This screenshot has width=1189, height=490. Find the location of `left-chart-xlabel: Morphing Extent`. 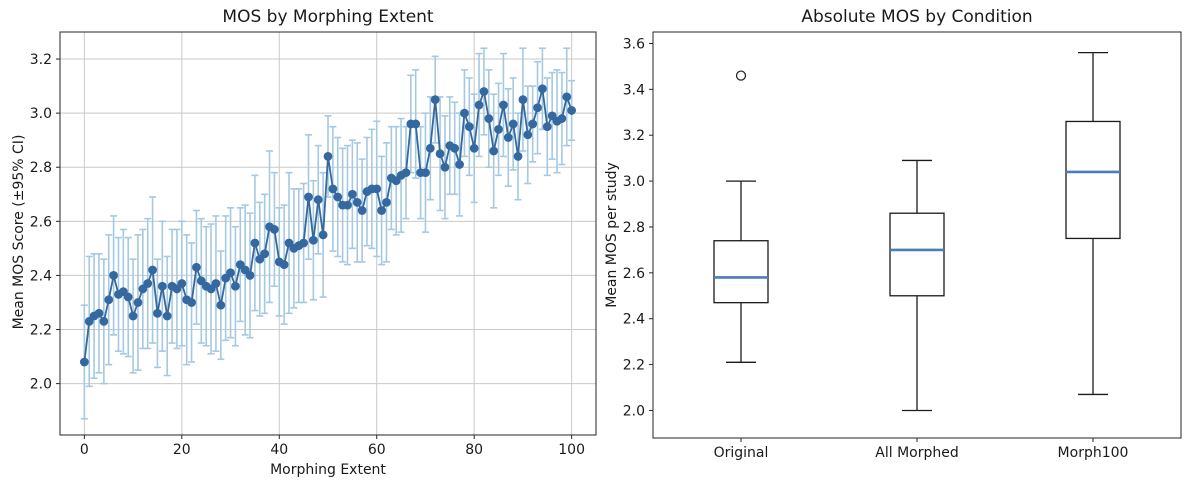

left-chart-xlabel: Morphing Extent is located at coordinates (328, 470).